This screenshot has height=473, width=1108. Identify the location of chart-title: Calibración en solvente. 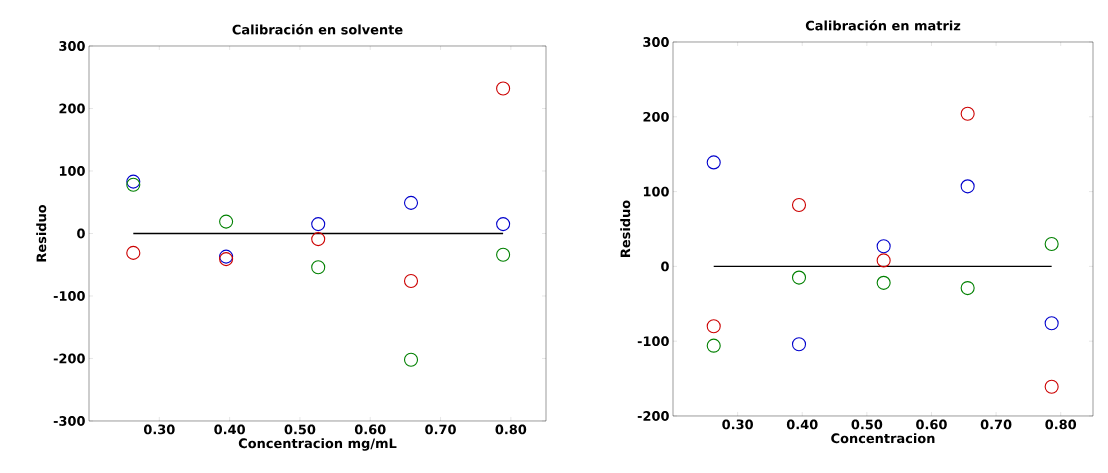
(317, 29).